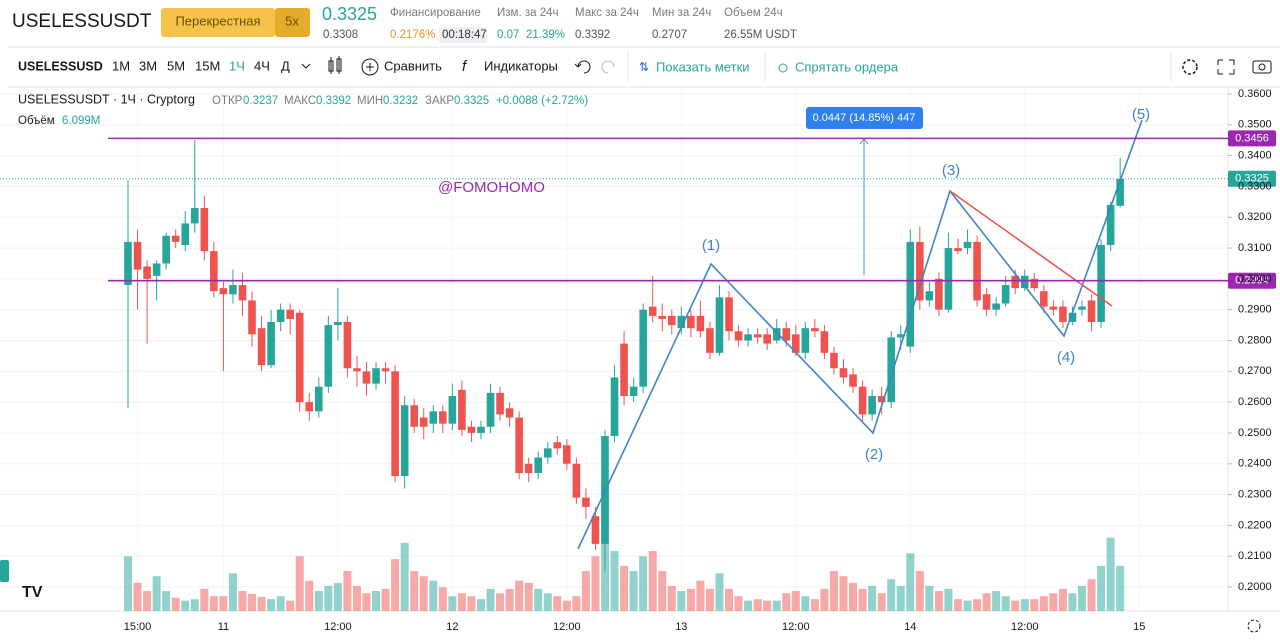 The width and height of the screenshot is (1280, 643). Describe the element at coordinates (1255, 494) in the screenshot. I see `y-tick-label: 0.2300` at that location.